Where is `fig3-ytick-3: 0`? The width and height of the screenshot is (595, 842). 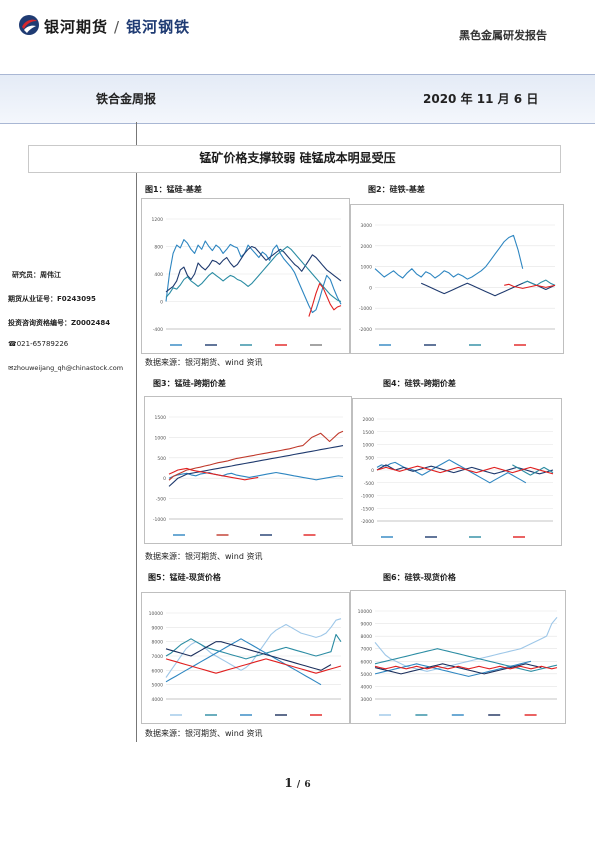
fig3-ytick-3: 0 is located at coordinates (164, 479).